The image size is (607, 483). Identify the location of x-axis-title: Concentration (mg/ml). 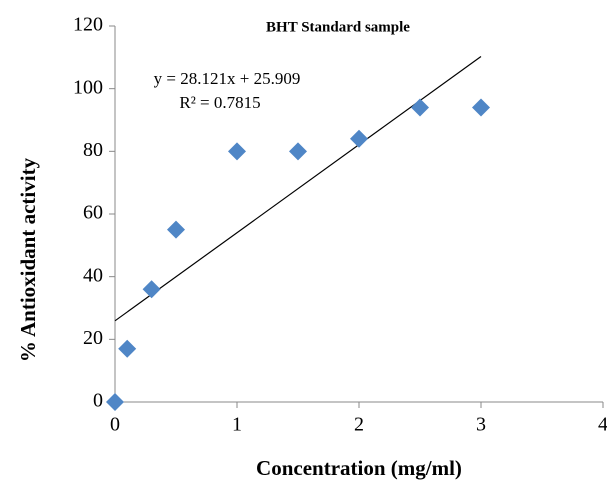
(359, 468).